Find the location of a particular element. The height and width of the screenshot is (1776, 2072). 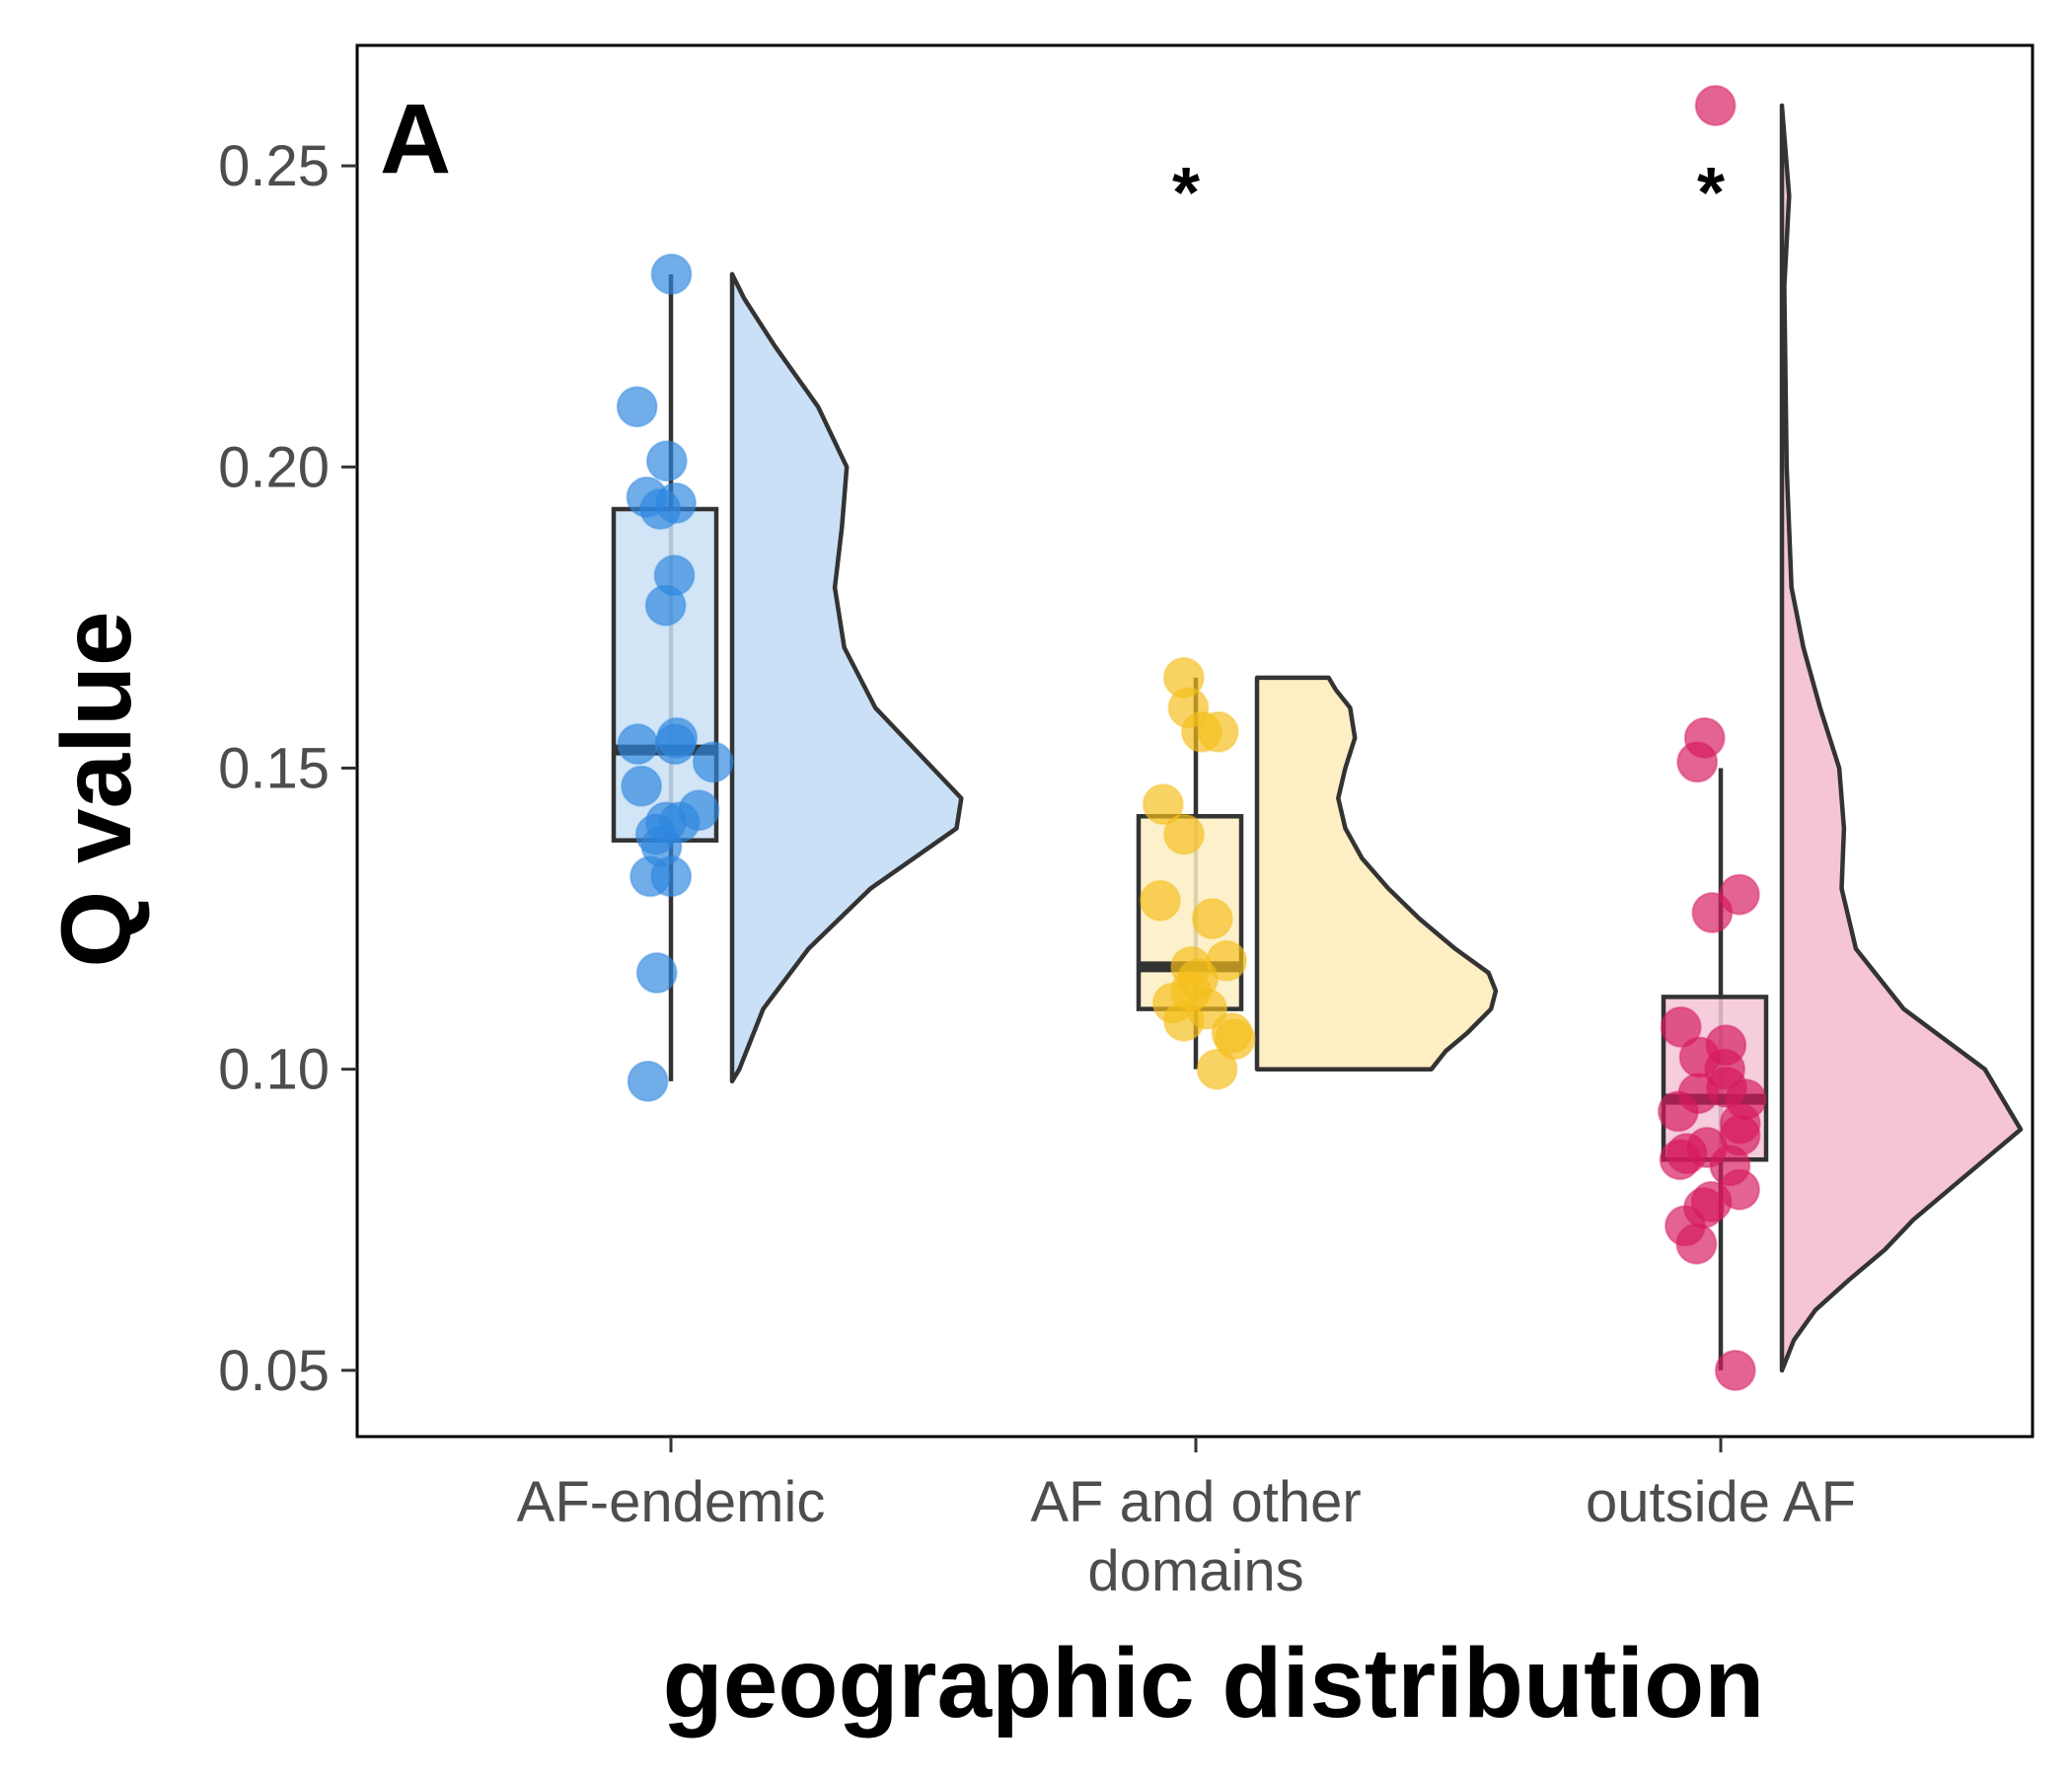

y-tick-label: 0.25 is located at coordinates (274, 166).